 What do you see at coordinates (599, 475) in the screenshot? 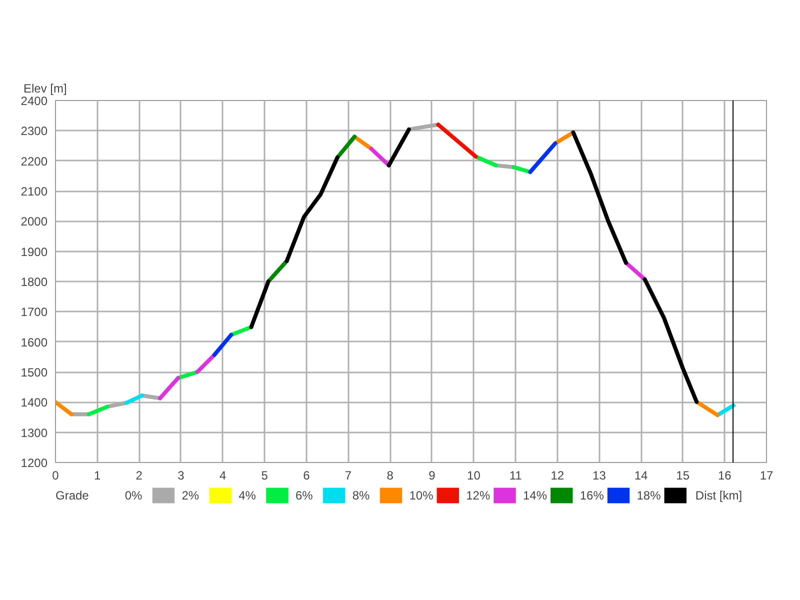
I see `x-tick-label: 13` at bounding box center [599, 475].